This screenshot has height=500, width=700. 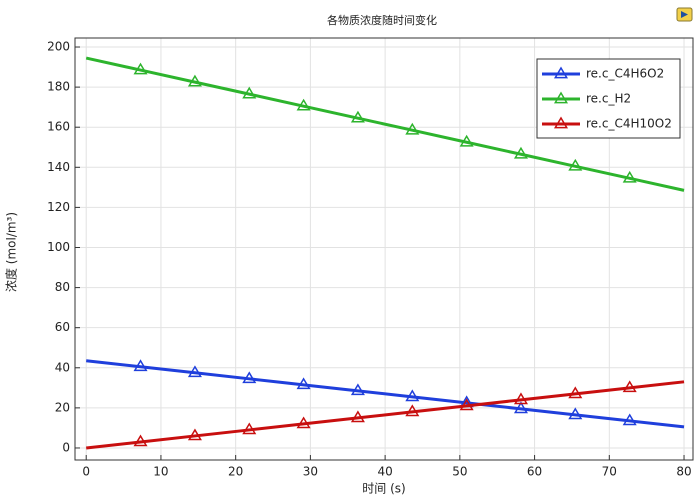 What do you see at coordinates (62, 287) in the screenshot?
I see `y-tick-label: 80` at bounding box center [62, 287].